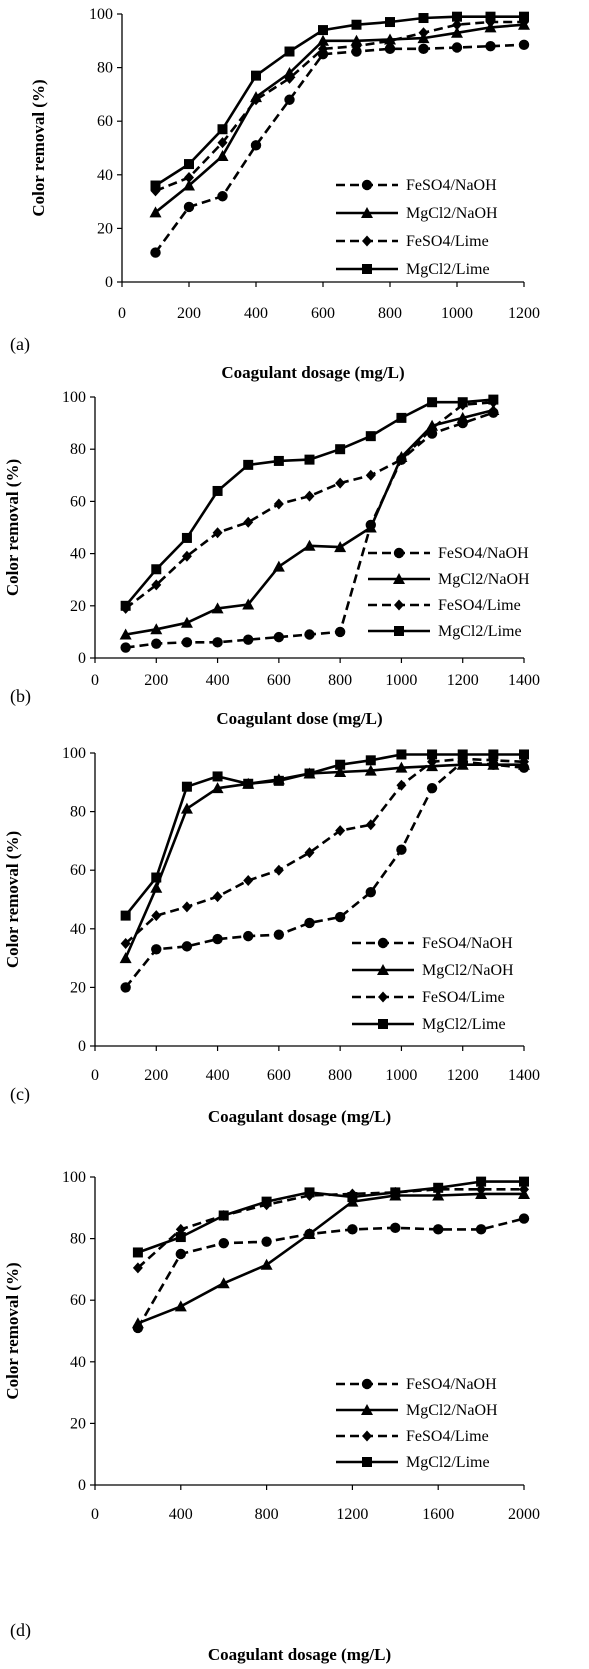 The image size is (589, 1669). I want to click on x-tick-label: 0, so click(95, 680).